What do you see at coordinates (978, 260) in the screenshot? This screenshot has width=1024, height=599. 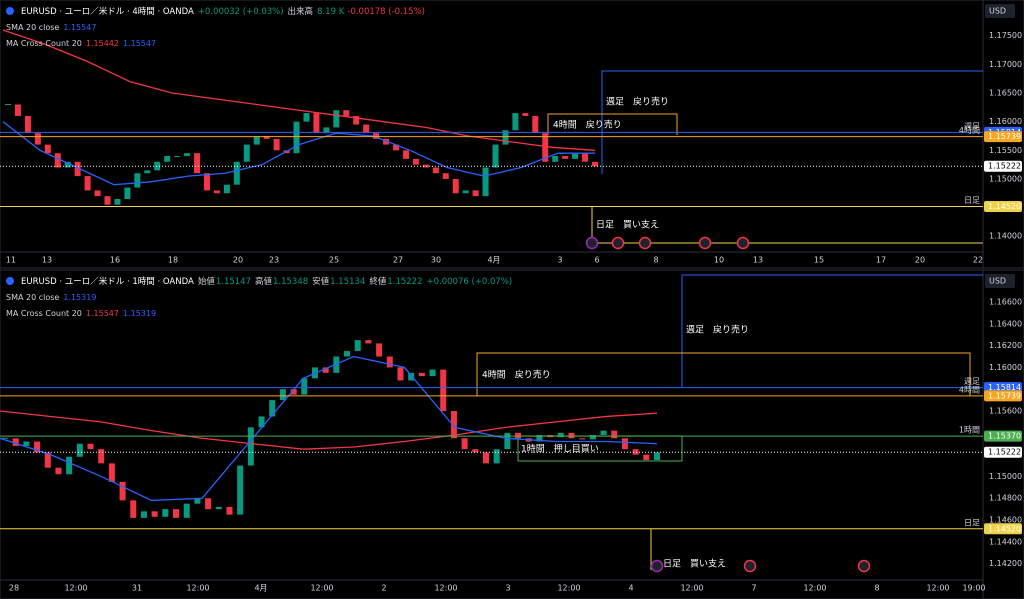 I see `time-label: 22` at bounding box center [978, 260].